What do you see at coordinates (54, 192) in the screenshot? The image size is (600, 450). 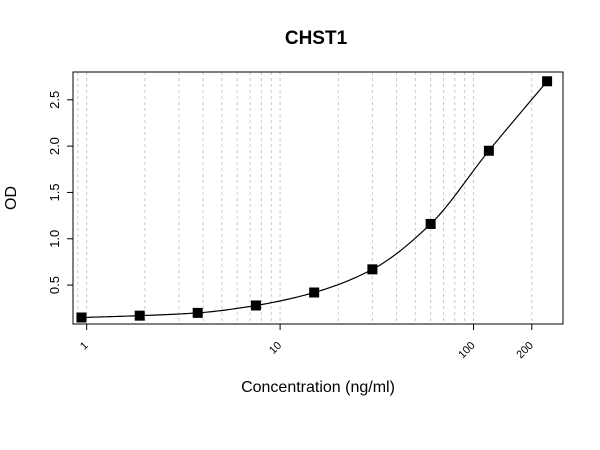 I see `y-tick-label: 1.5` at bounding box center [54, 192].